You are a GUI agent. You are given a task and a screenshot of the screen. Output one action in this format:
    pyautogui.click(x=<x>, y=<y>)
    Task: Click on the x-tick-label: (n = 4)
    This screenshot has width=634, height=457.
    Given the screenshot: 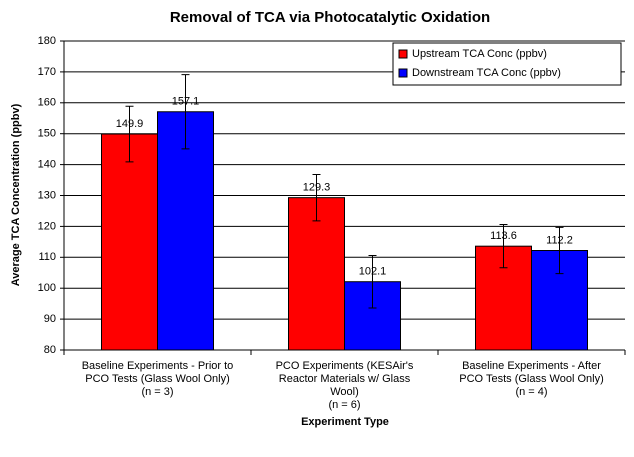 What is the action you would take?
    pyautogui.click(x=531, y=392)
    